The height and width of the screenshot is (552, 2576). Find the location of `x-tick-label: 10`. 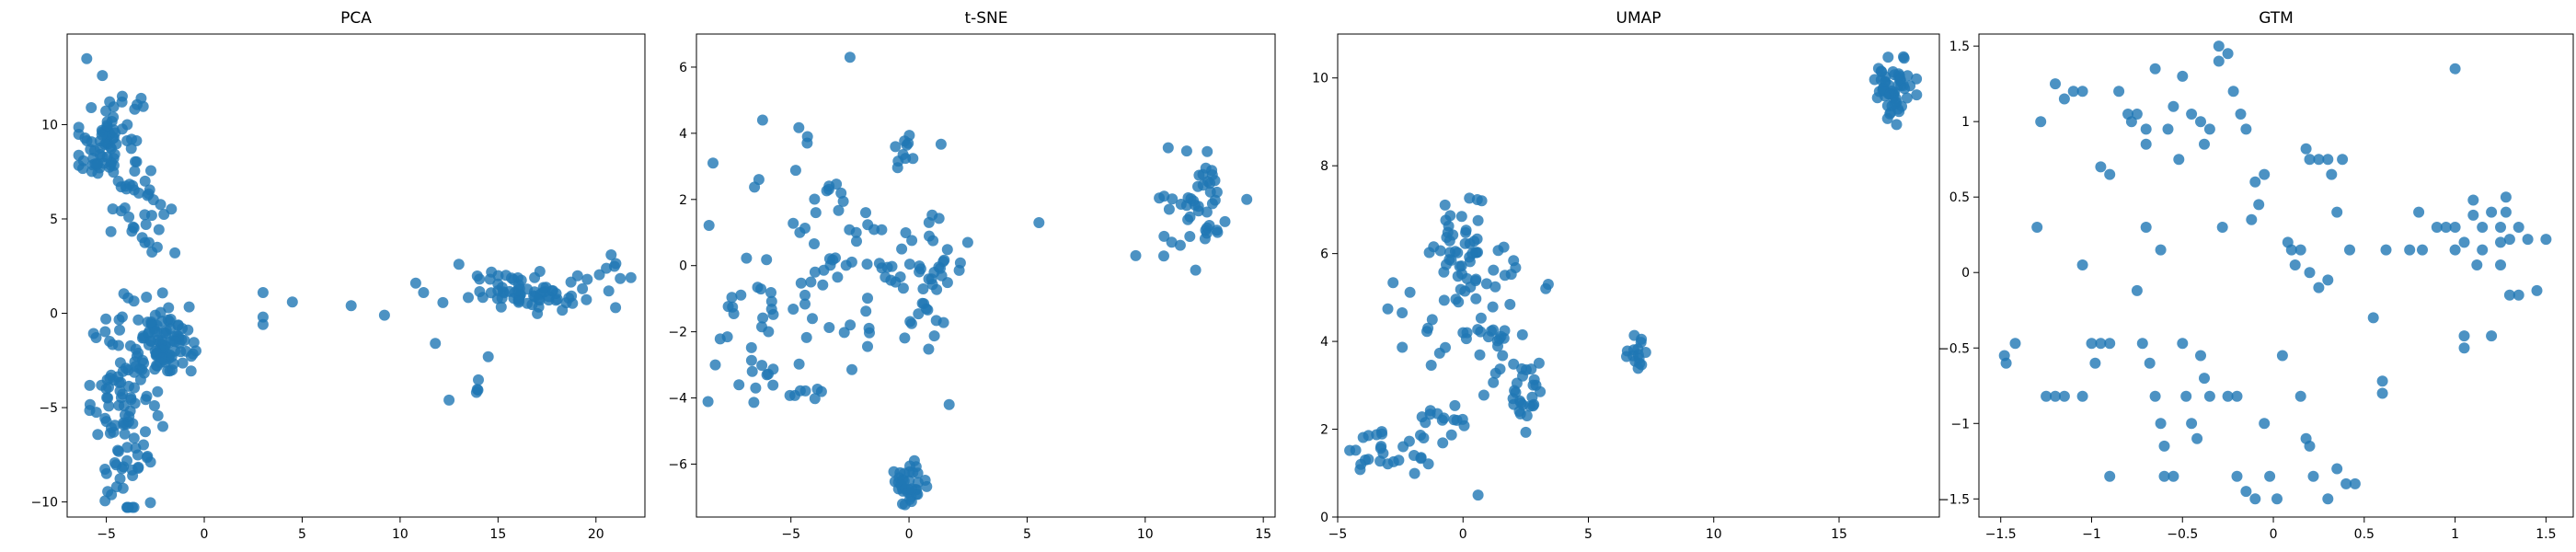

x-tick-label: 10 is located at coordinates (1145, 534).